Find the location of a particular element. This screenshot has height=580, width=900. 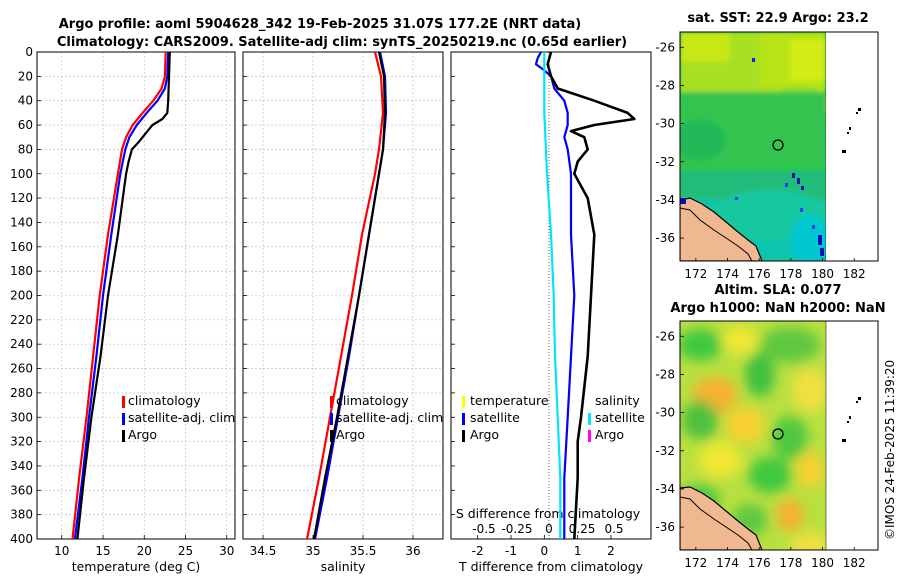

depth-tick-label: 280 is located at coordinates (21, 393).